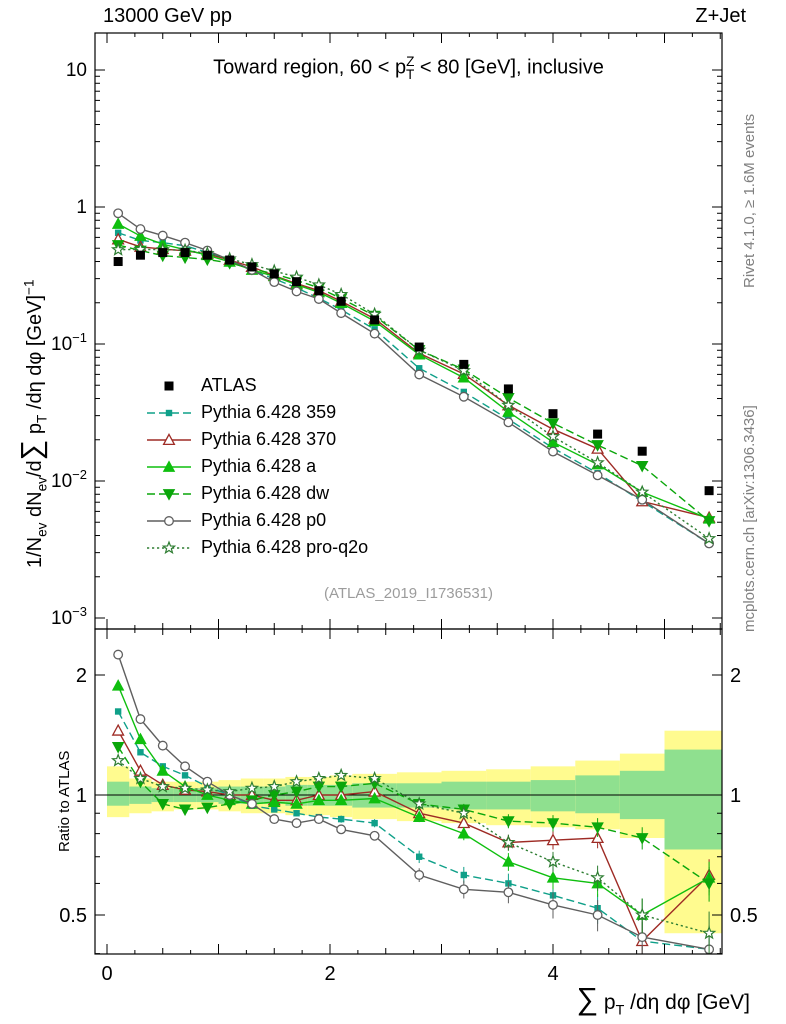 Image resolution: width=786 pixels, height=1024 pixels. What do you see at coordinates (269, 412) in the screenshot?
I see `legend-label: Pythia 6.428 359` at bounding box center [269, 412].